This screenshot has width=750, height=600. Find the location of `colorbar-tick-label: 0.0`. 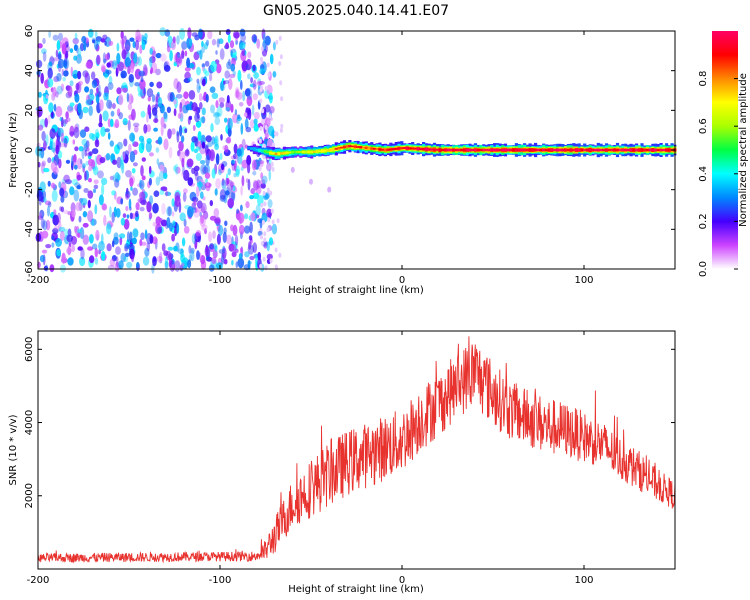

colorbar-tick-label: 0.0 is located at coordinates (703, 269).